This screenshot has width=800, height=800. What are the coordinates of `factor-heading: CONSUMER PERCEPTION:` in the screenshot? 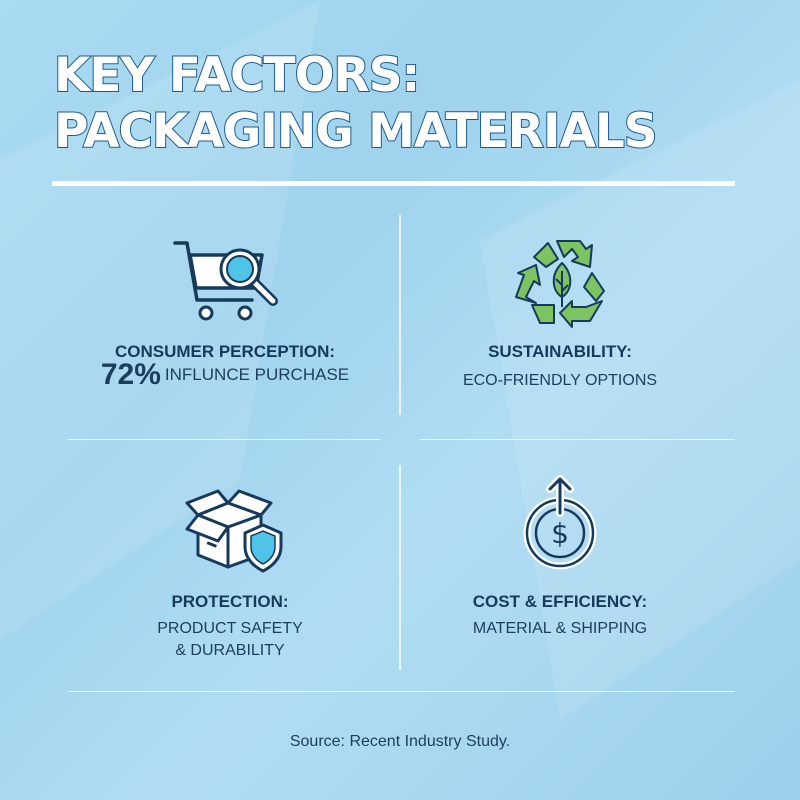 It's located at (225, 351).